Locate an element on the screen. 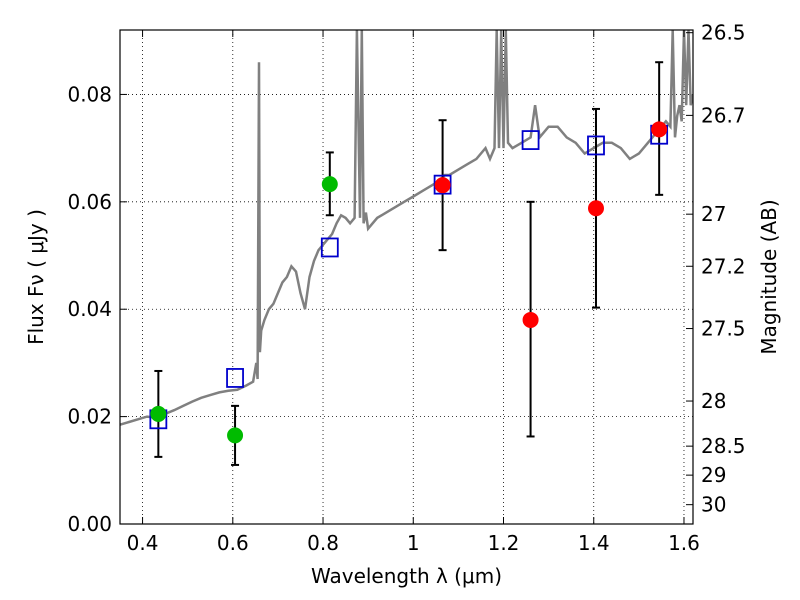 The image size is (800, 600). x-tick-label: 0.4 is located at coordinates (143, 543).